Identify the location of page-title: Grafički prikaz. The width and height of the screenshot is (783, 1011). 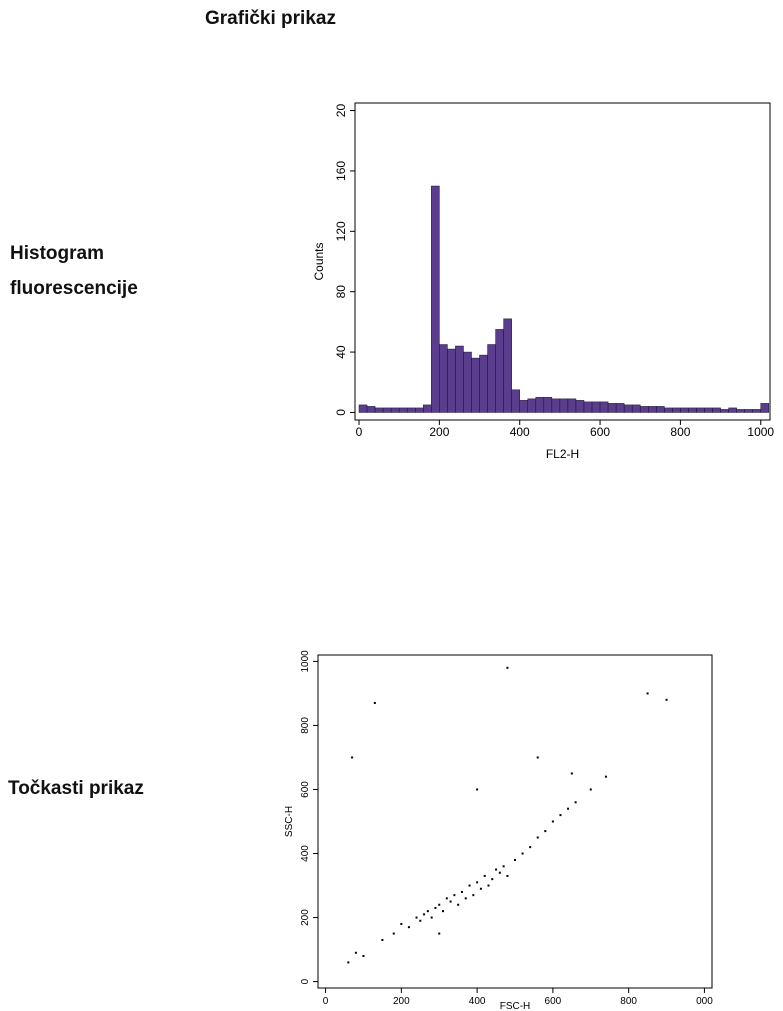
(270, 18).